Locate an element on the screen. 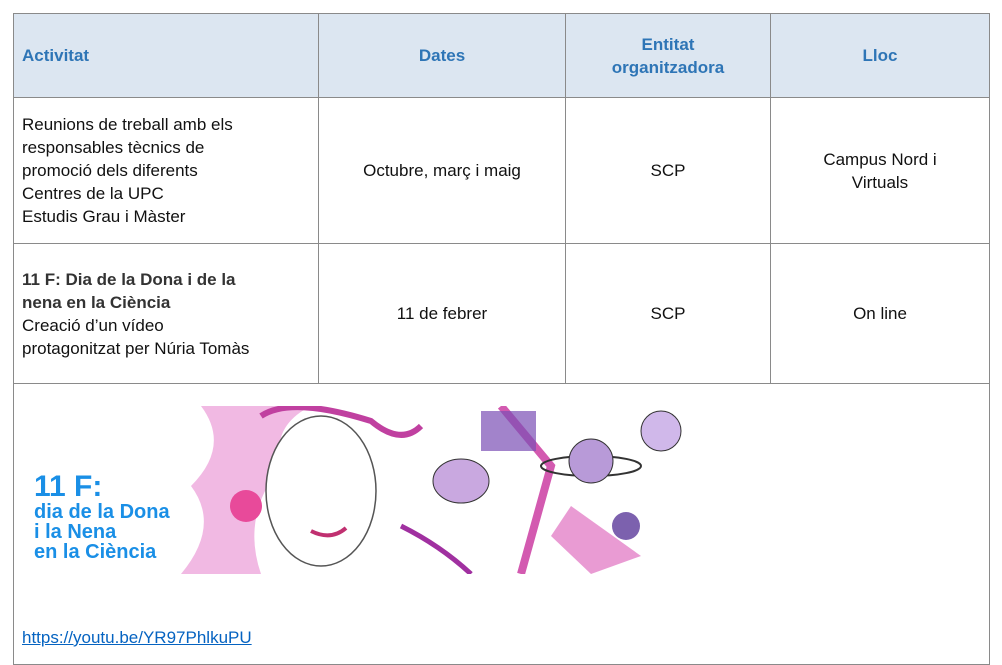  dates-cell: 11 de febrer is located at coordinates (442, 313).